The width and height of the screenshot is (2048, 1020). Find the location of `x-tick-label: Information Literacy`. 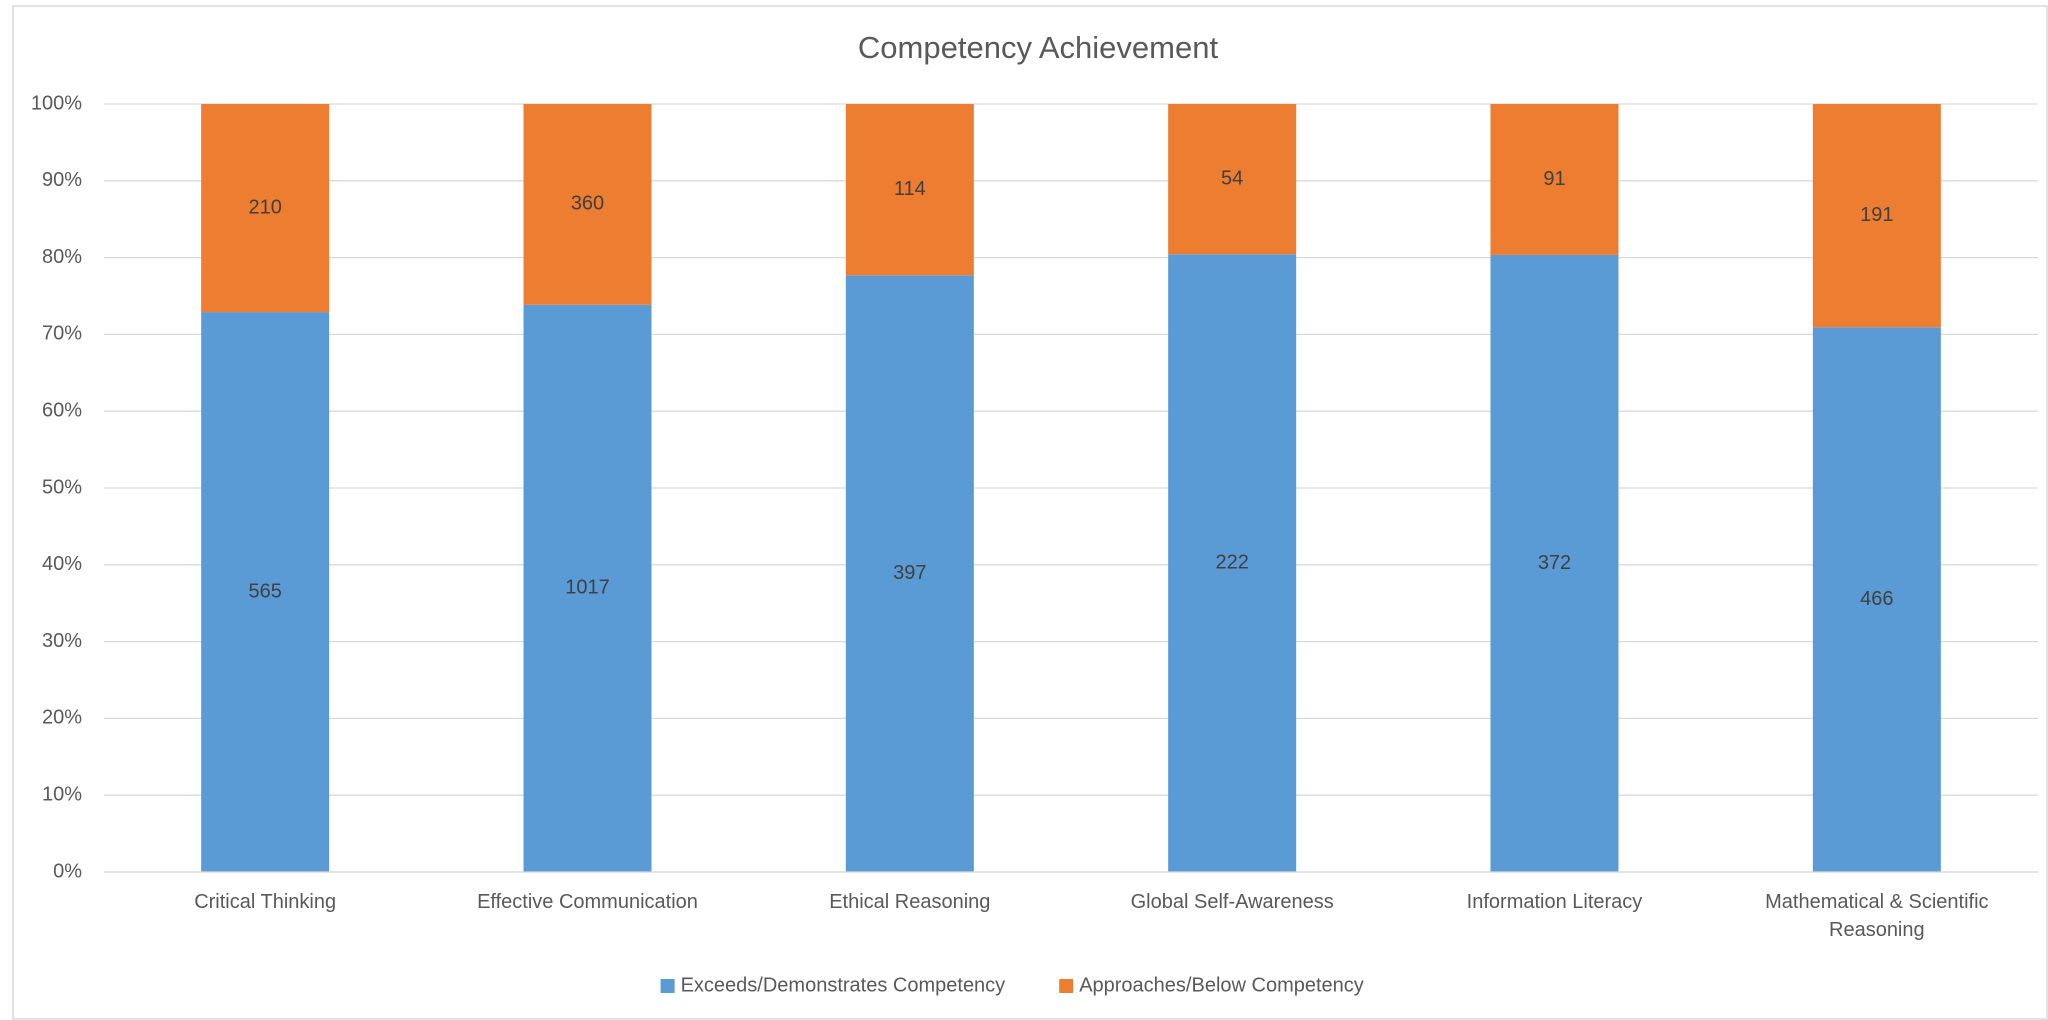

x-tick-label: Information Literacy is located at coordinates (1554, 902).